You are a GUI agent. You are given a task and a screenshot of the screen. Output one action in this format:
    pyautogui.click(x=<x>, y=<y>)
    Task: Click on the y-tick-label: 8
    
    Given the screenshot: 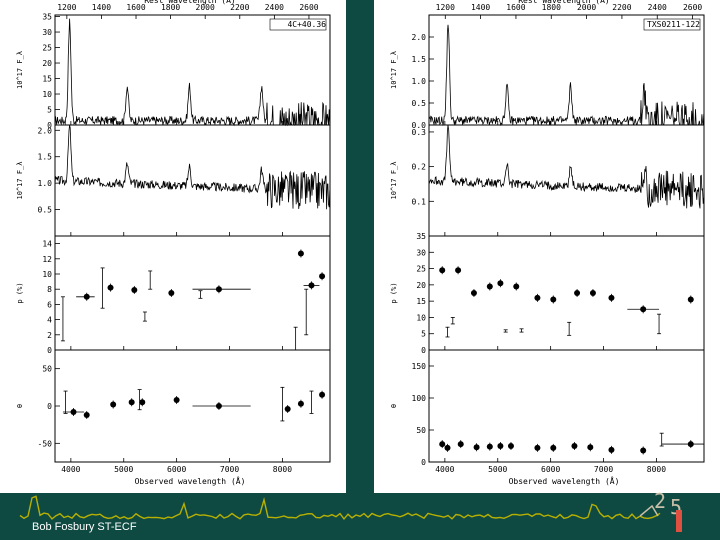 What is the action you would take?
    pyautogui.click(x=49, y=289)
    